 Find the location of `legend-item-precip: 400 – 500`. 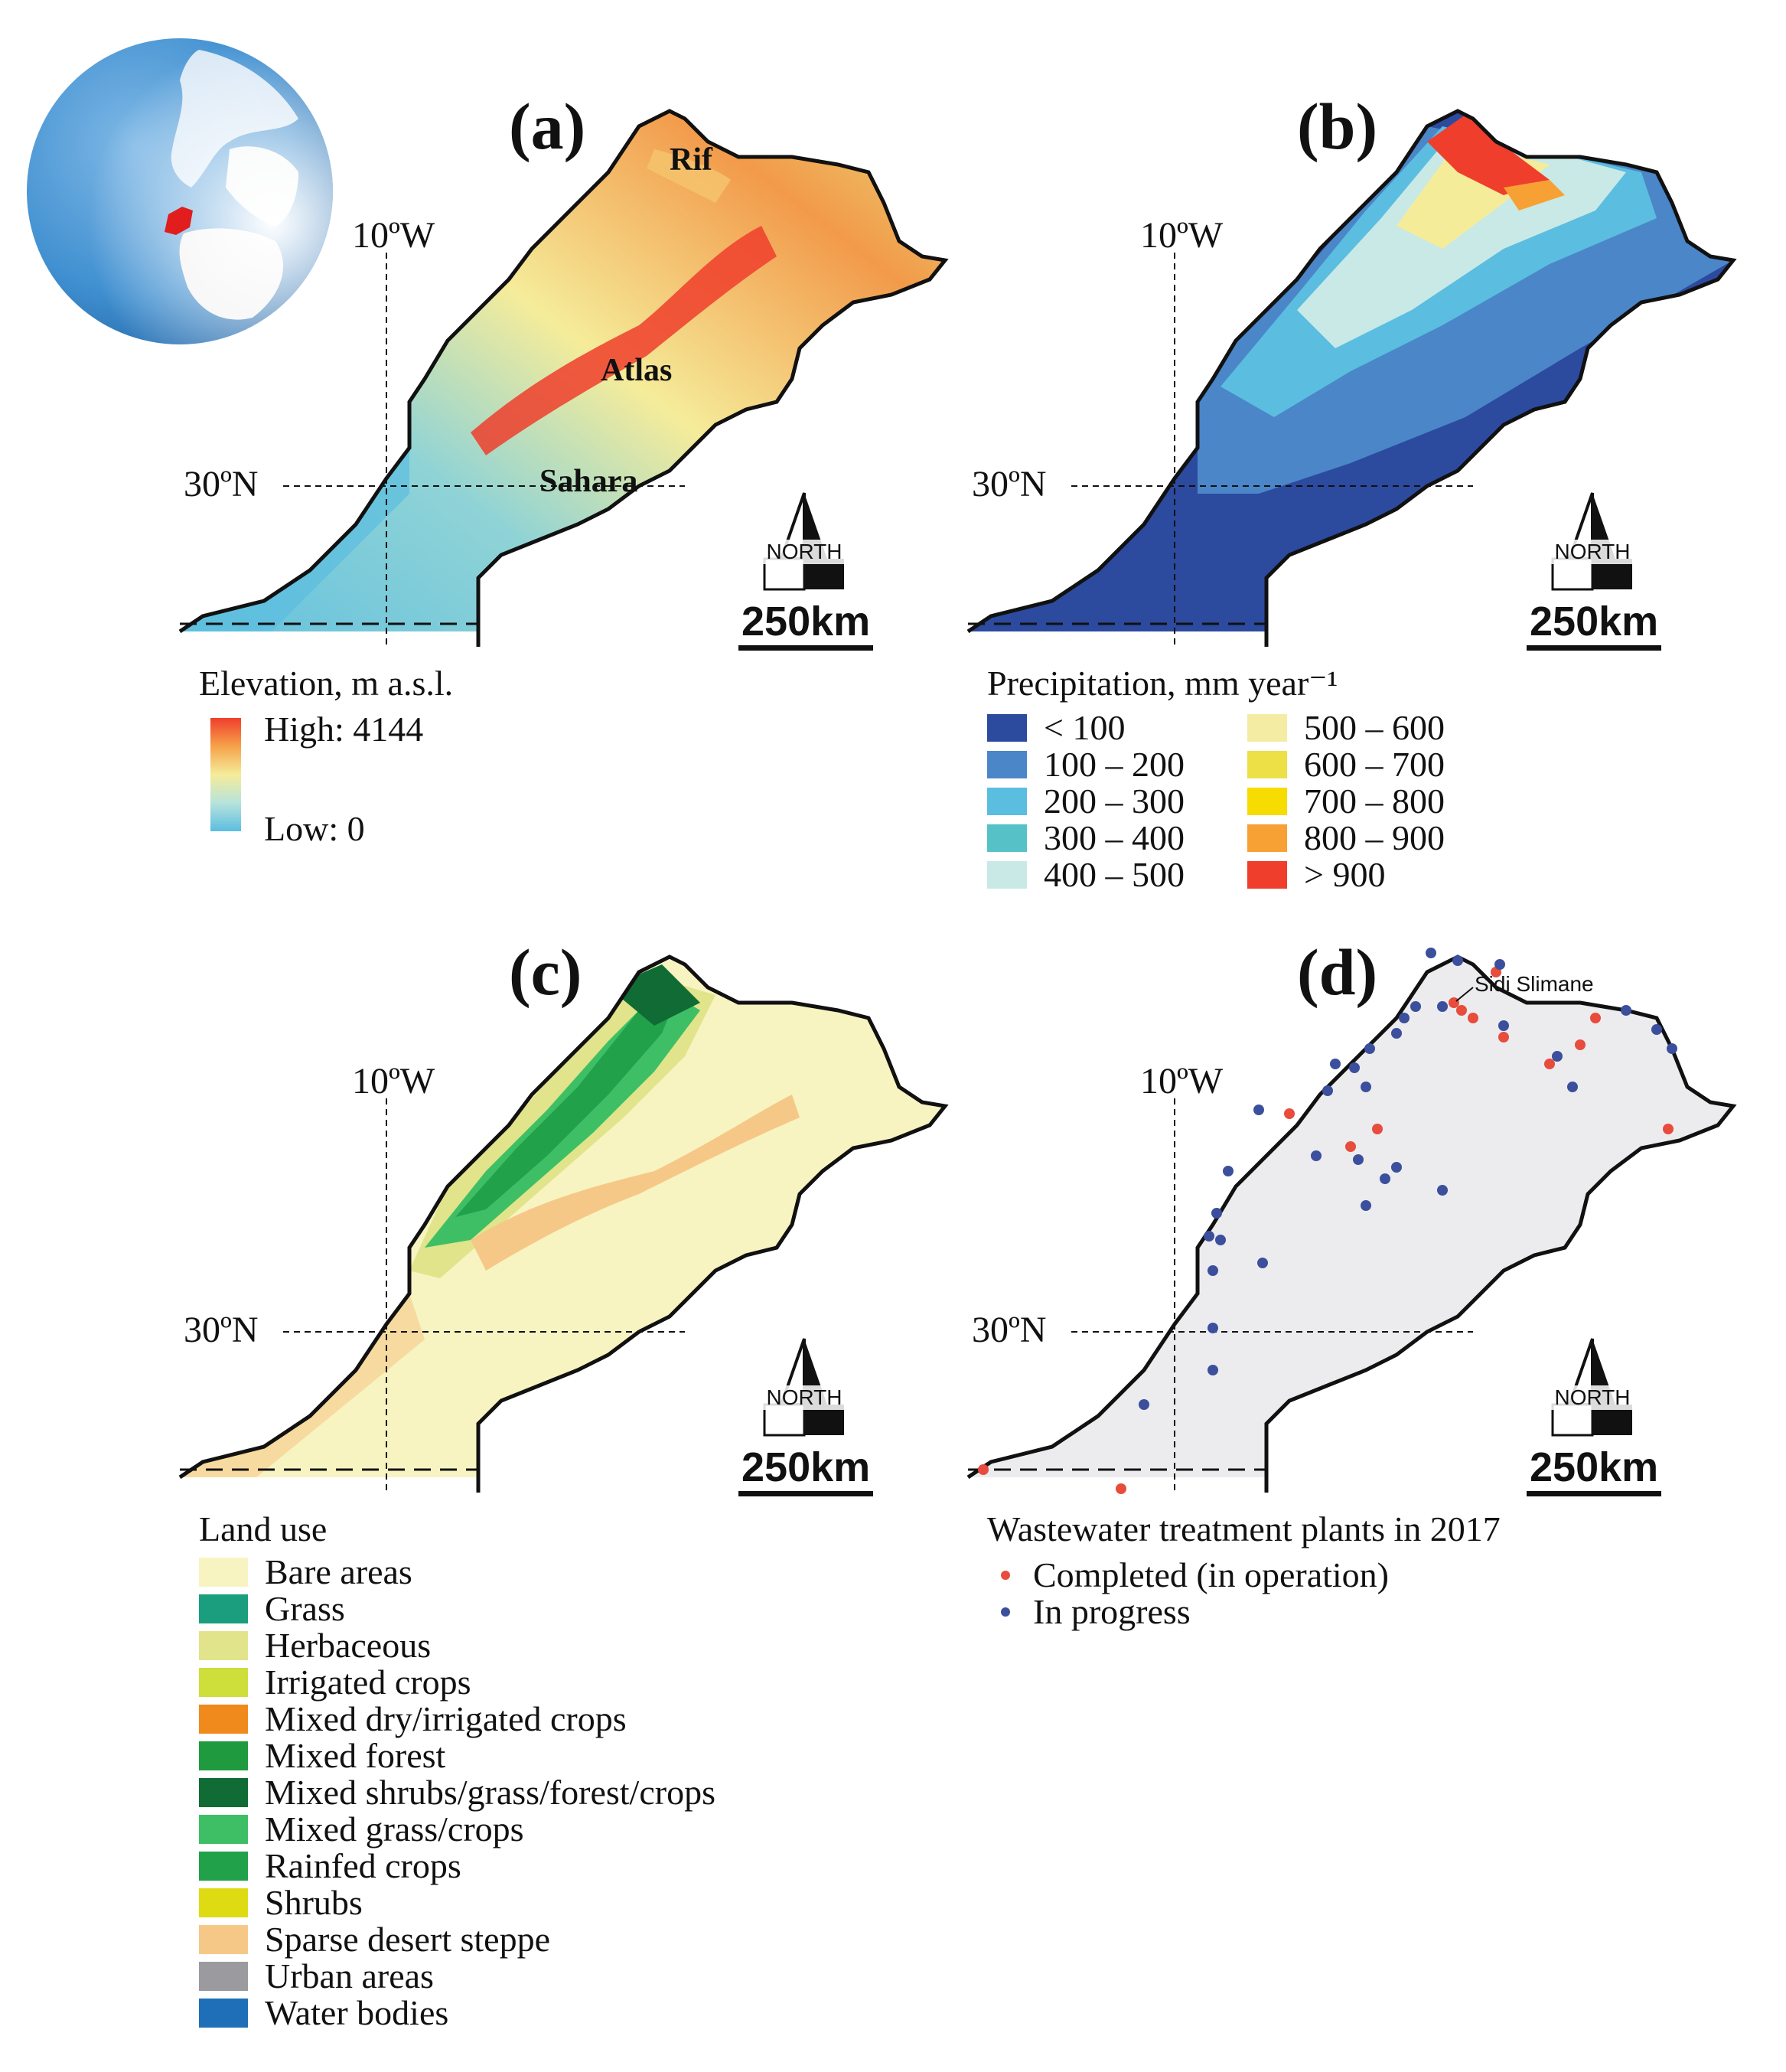

legend-item-precip: 400 – 500 is located at coordinates (1086, 875).